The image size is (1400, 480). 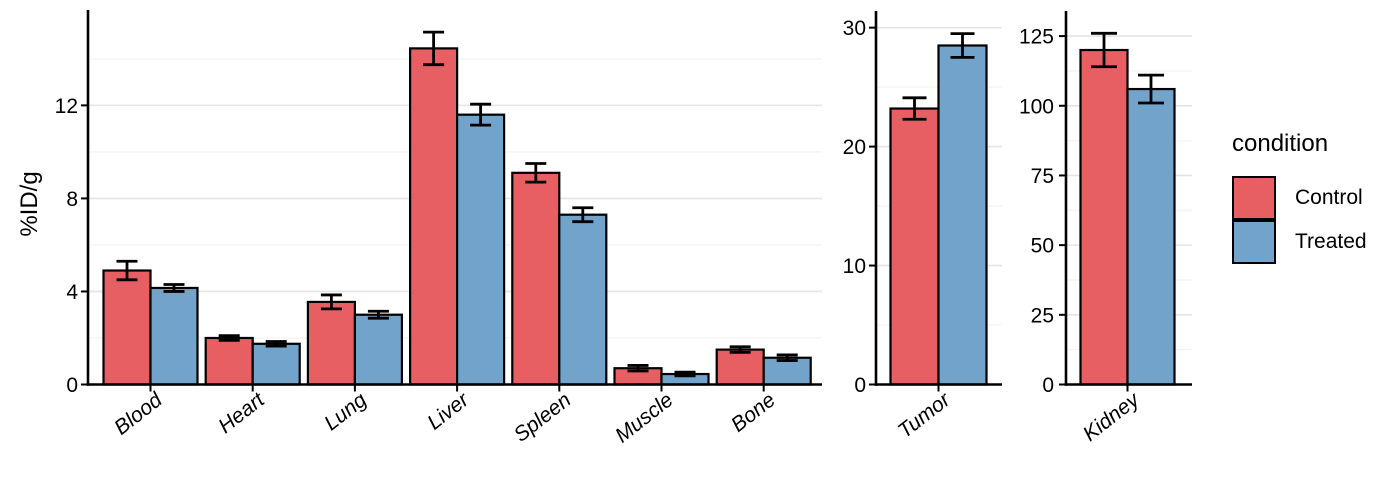 What do you see at coordinates (925, 415) in the screenshot?
I see `x-label-tumor: Tumor` at bounding box center [925, 415].